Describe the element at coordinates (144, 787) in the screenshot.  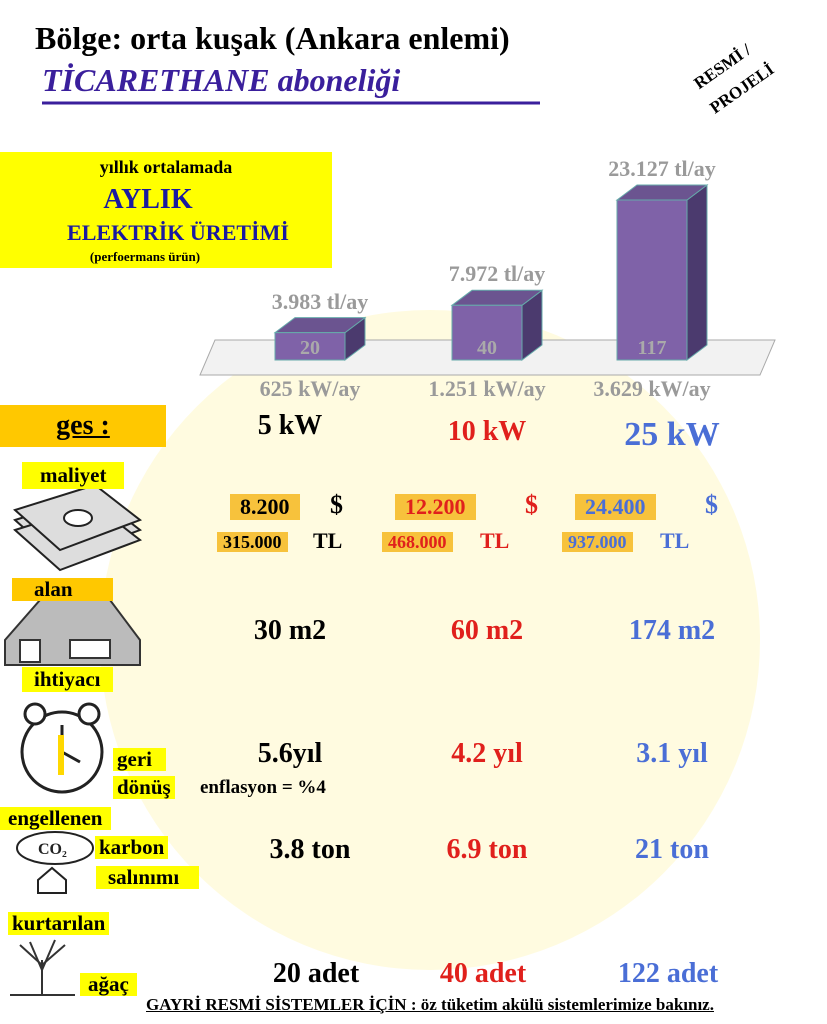
I see `row-label: dönüş` at that location.